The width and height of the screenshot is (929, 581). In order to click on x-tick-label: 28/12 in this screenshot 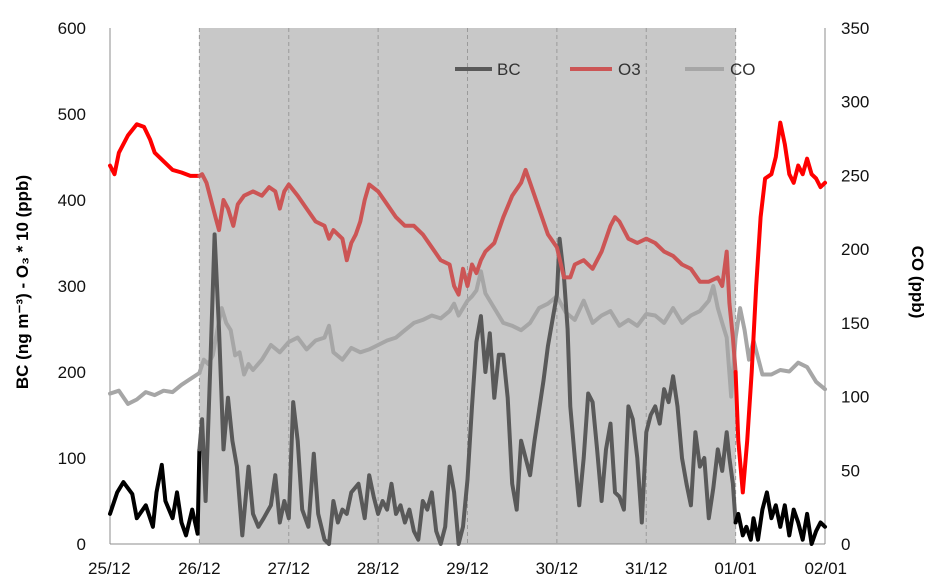, I will do `click(378, 568)`.